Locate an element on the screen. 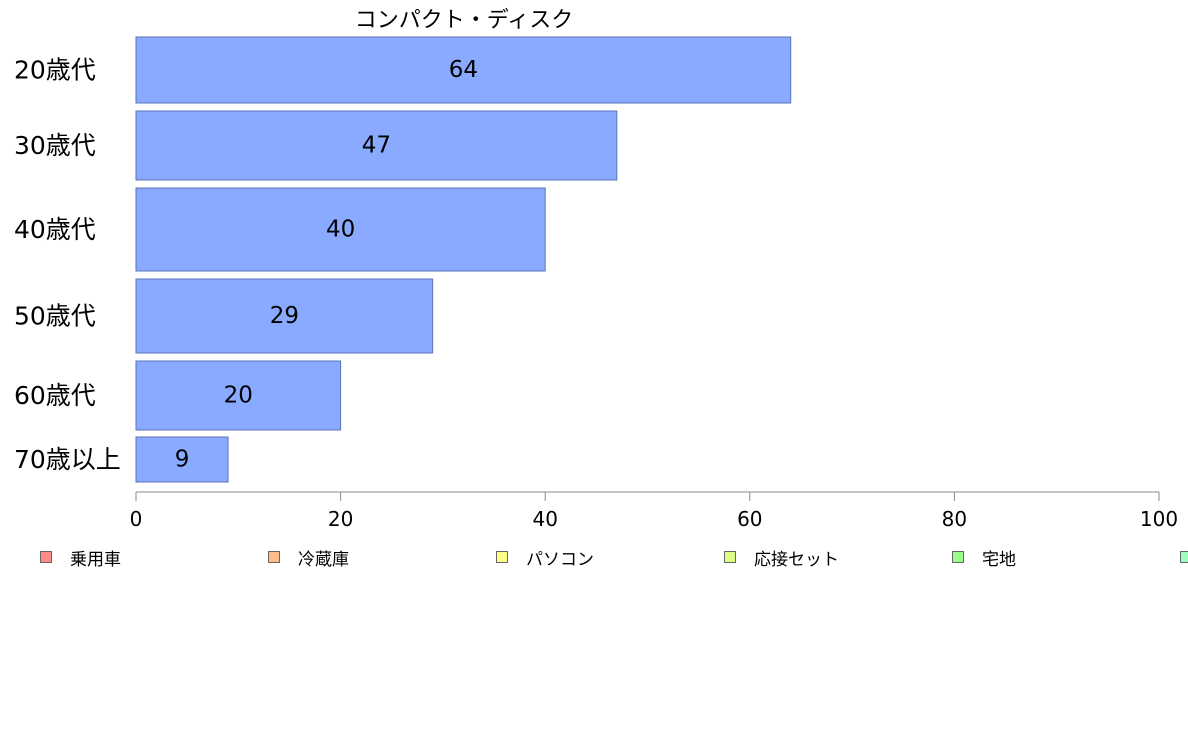 The image size is (1188, 736). data-label: 9 is located at coordinates (182, 460).